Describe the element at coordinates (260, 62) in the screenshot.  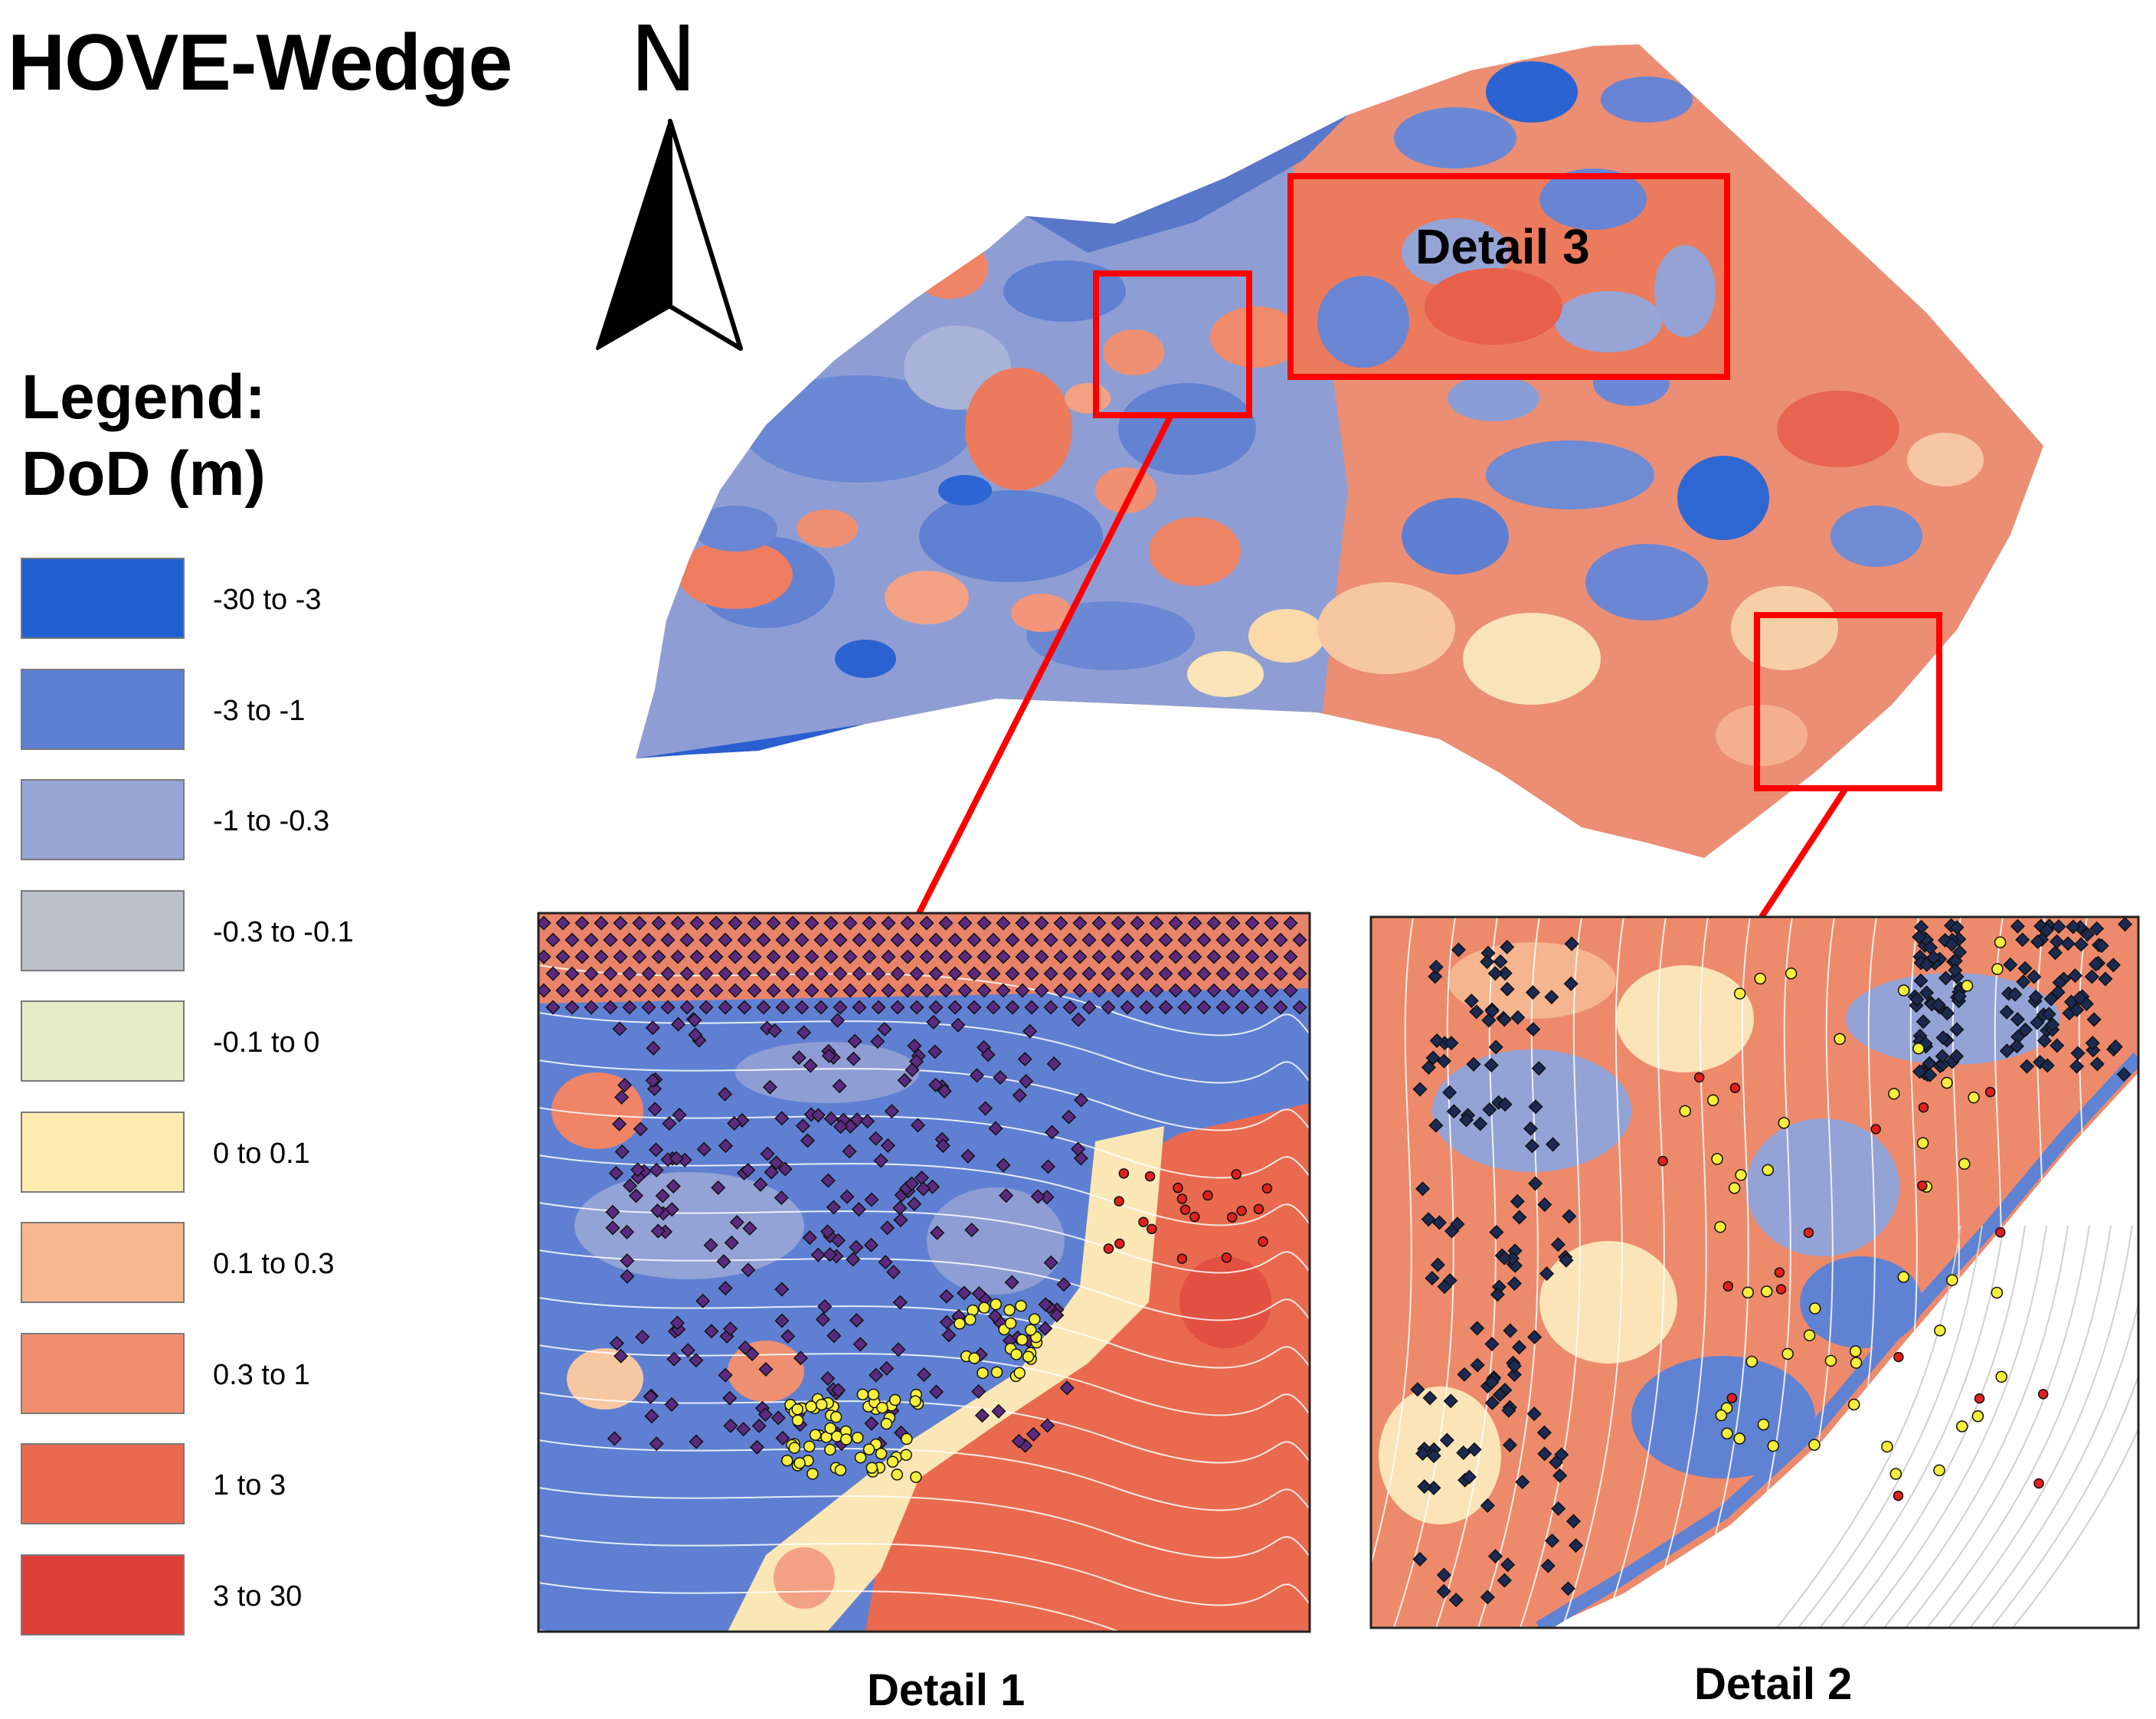
I see `map-title: HOVE-Wedge` at that location.